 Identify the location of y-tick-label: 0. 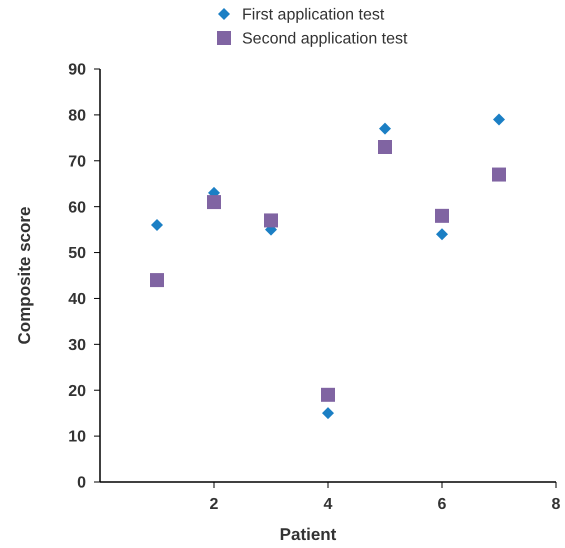
(81, 483).